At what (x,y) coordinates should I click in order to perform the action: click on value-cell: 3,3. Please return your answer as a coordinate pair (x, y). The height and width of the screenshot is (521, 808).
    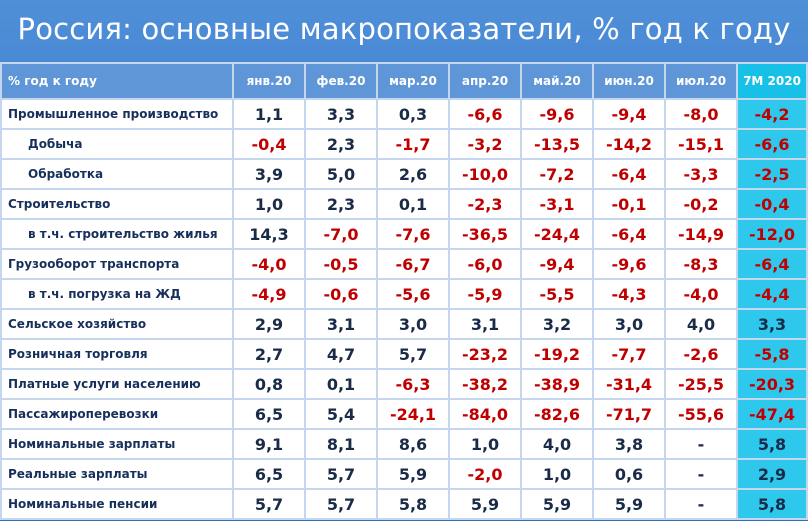
    Looking at the image, I should click on (341, 114).